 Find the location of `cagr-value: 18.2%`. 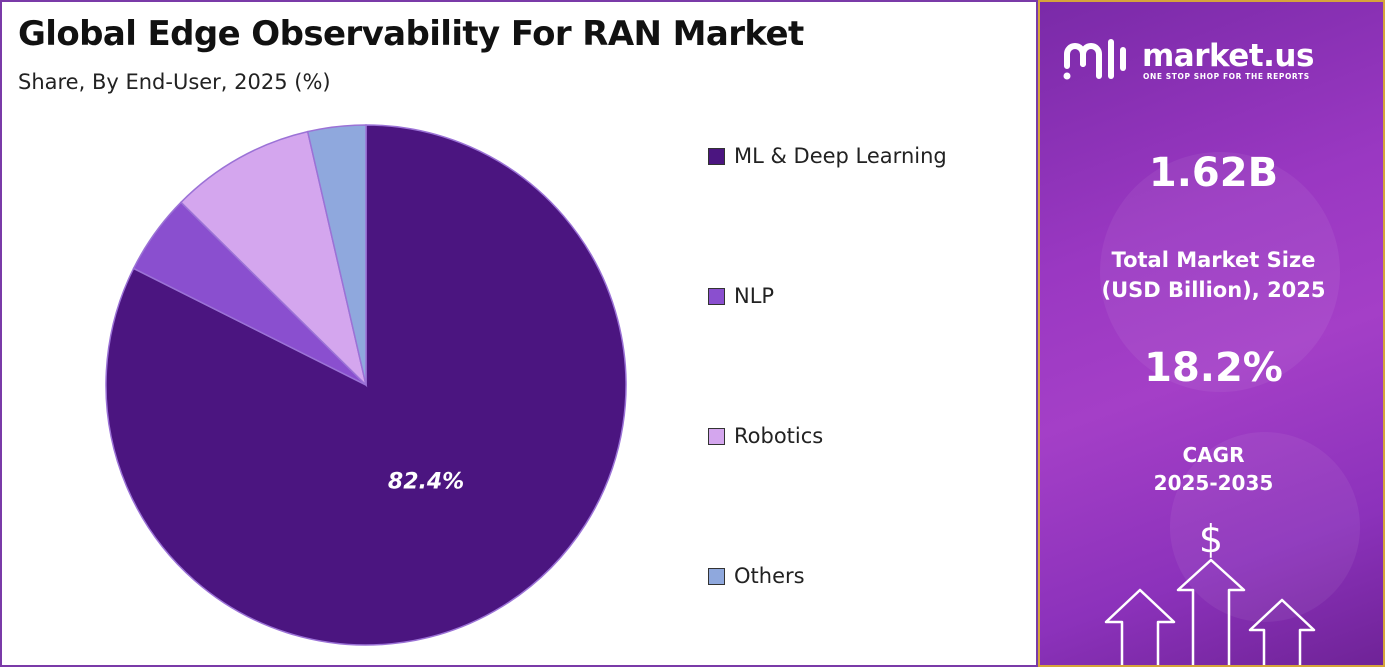

cagr-value: 18.2% is located at coordinates (1213, 368).